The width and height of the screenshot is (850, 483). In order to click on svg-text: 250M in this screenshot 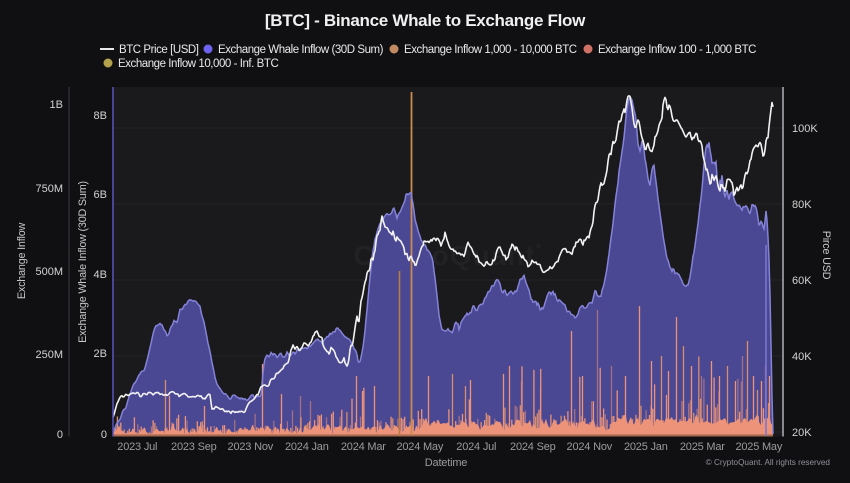, I will do `click(49, 355)`.